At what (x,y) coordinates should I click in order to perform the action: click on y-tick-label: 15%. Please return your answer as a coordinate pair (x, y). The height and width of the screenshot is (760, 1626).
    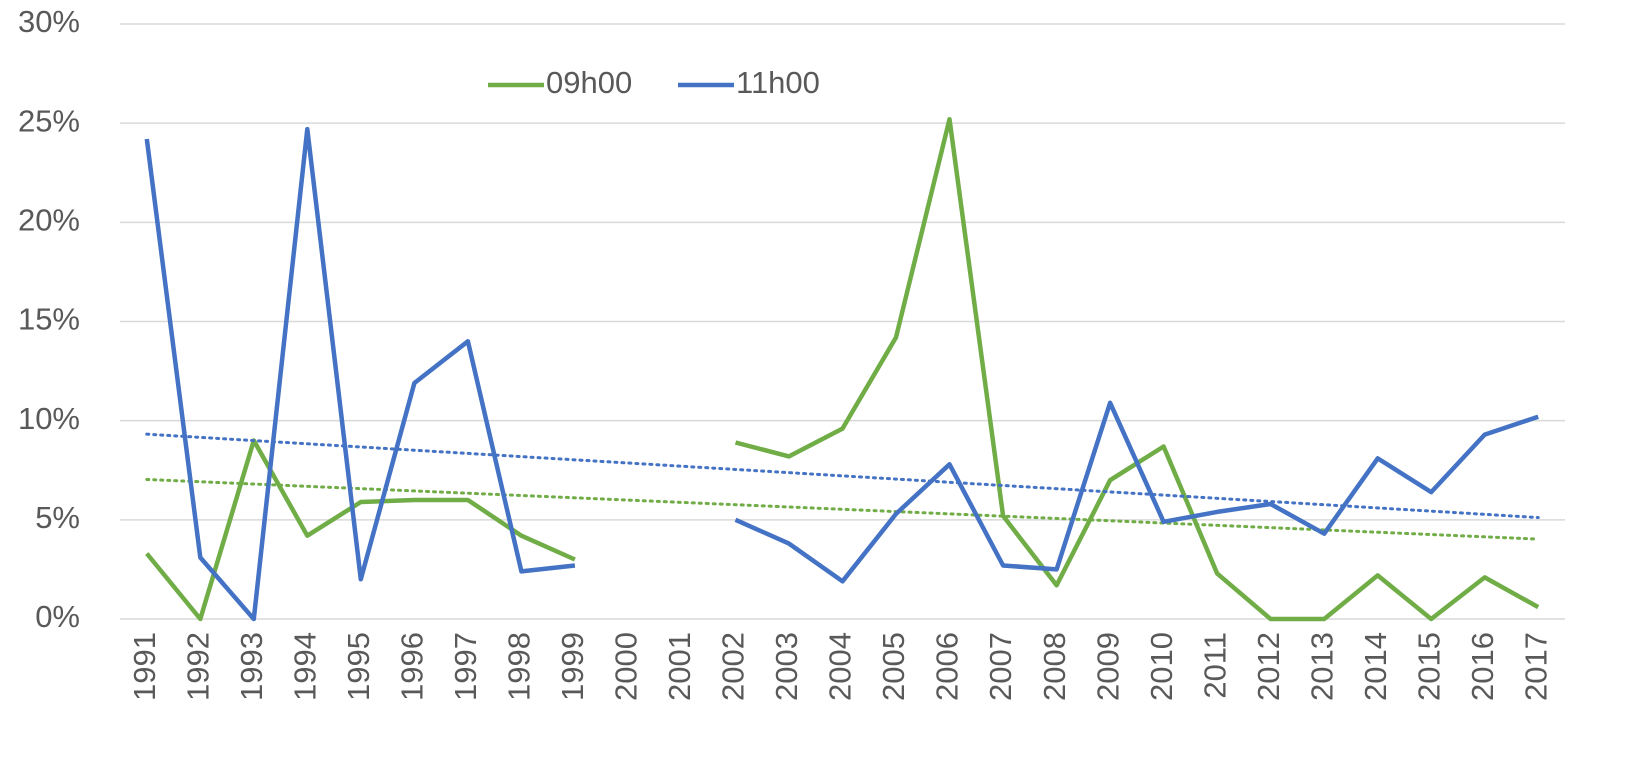
    Looking at the image, I should click on (49, 319).